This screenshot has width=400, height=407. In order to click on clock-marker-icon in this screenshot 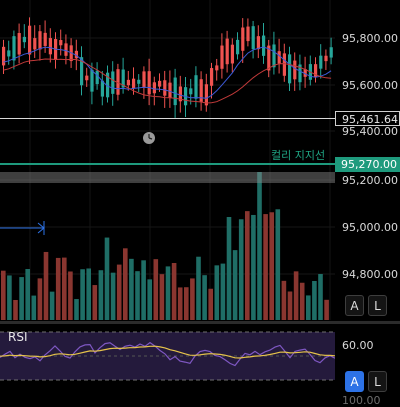, I will do `click(149, 138)`.